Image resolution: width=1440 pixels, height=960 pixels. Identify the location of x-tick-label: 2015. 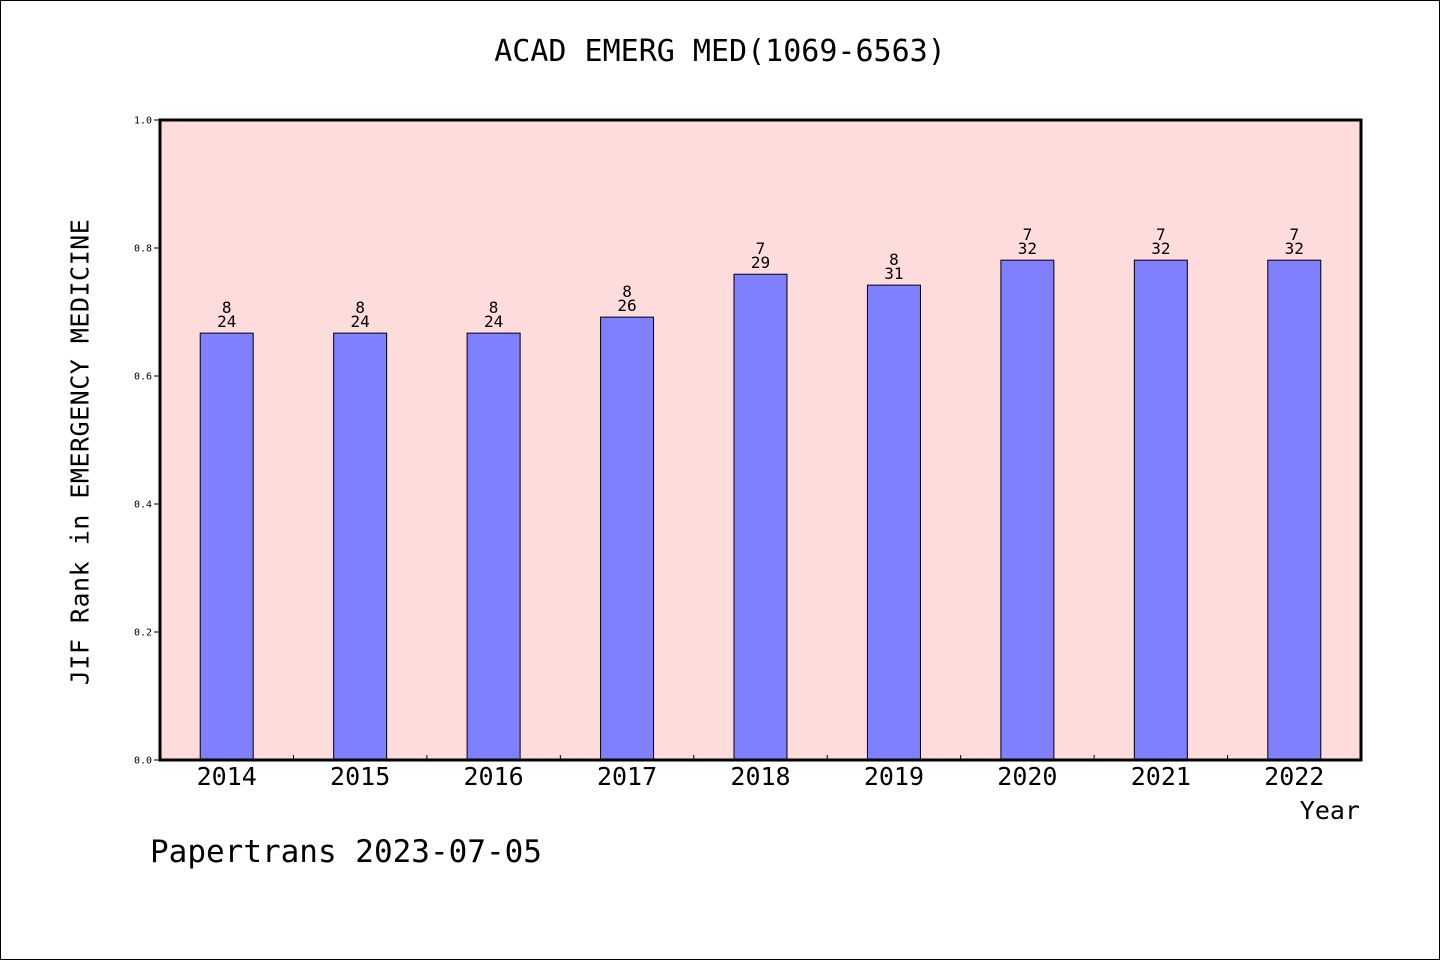
(360, 776).